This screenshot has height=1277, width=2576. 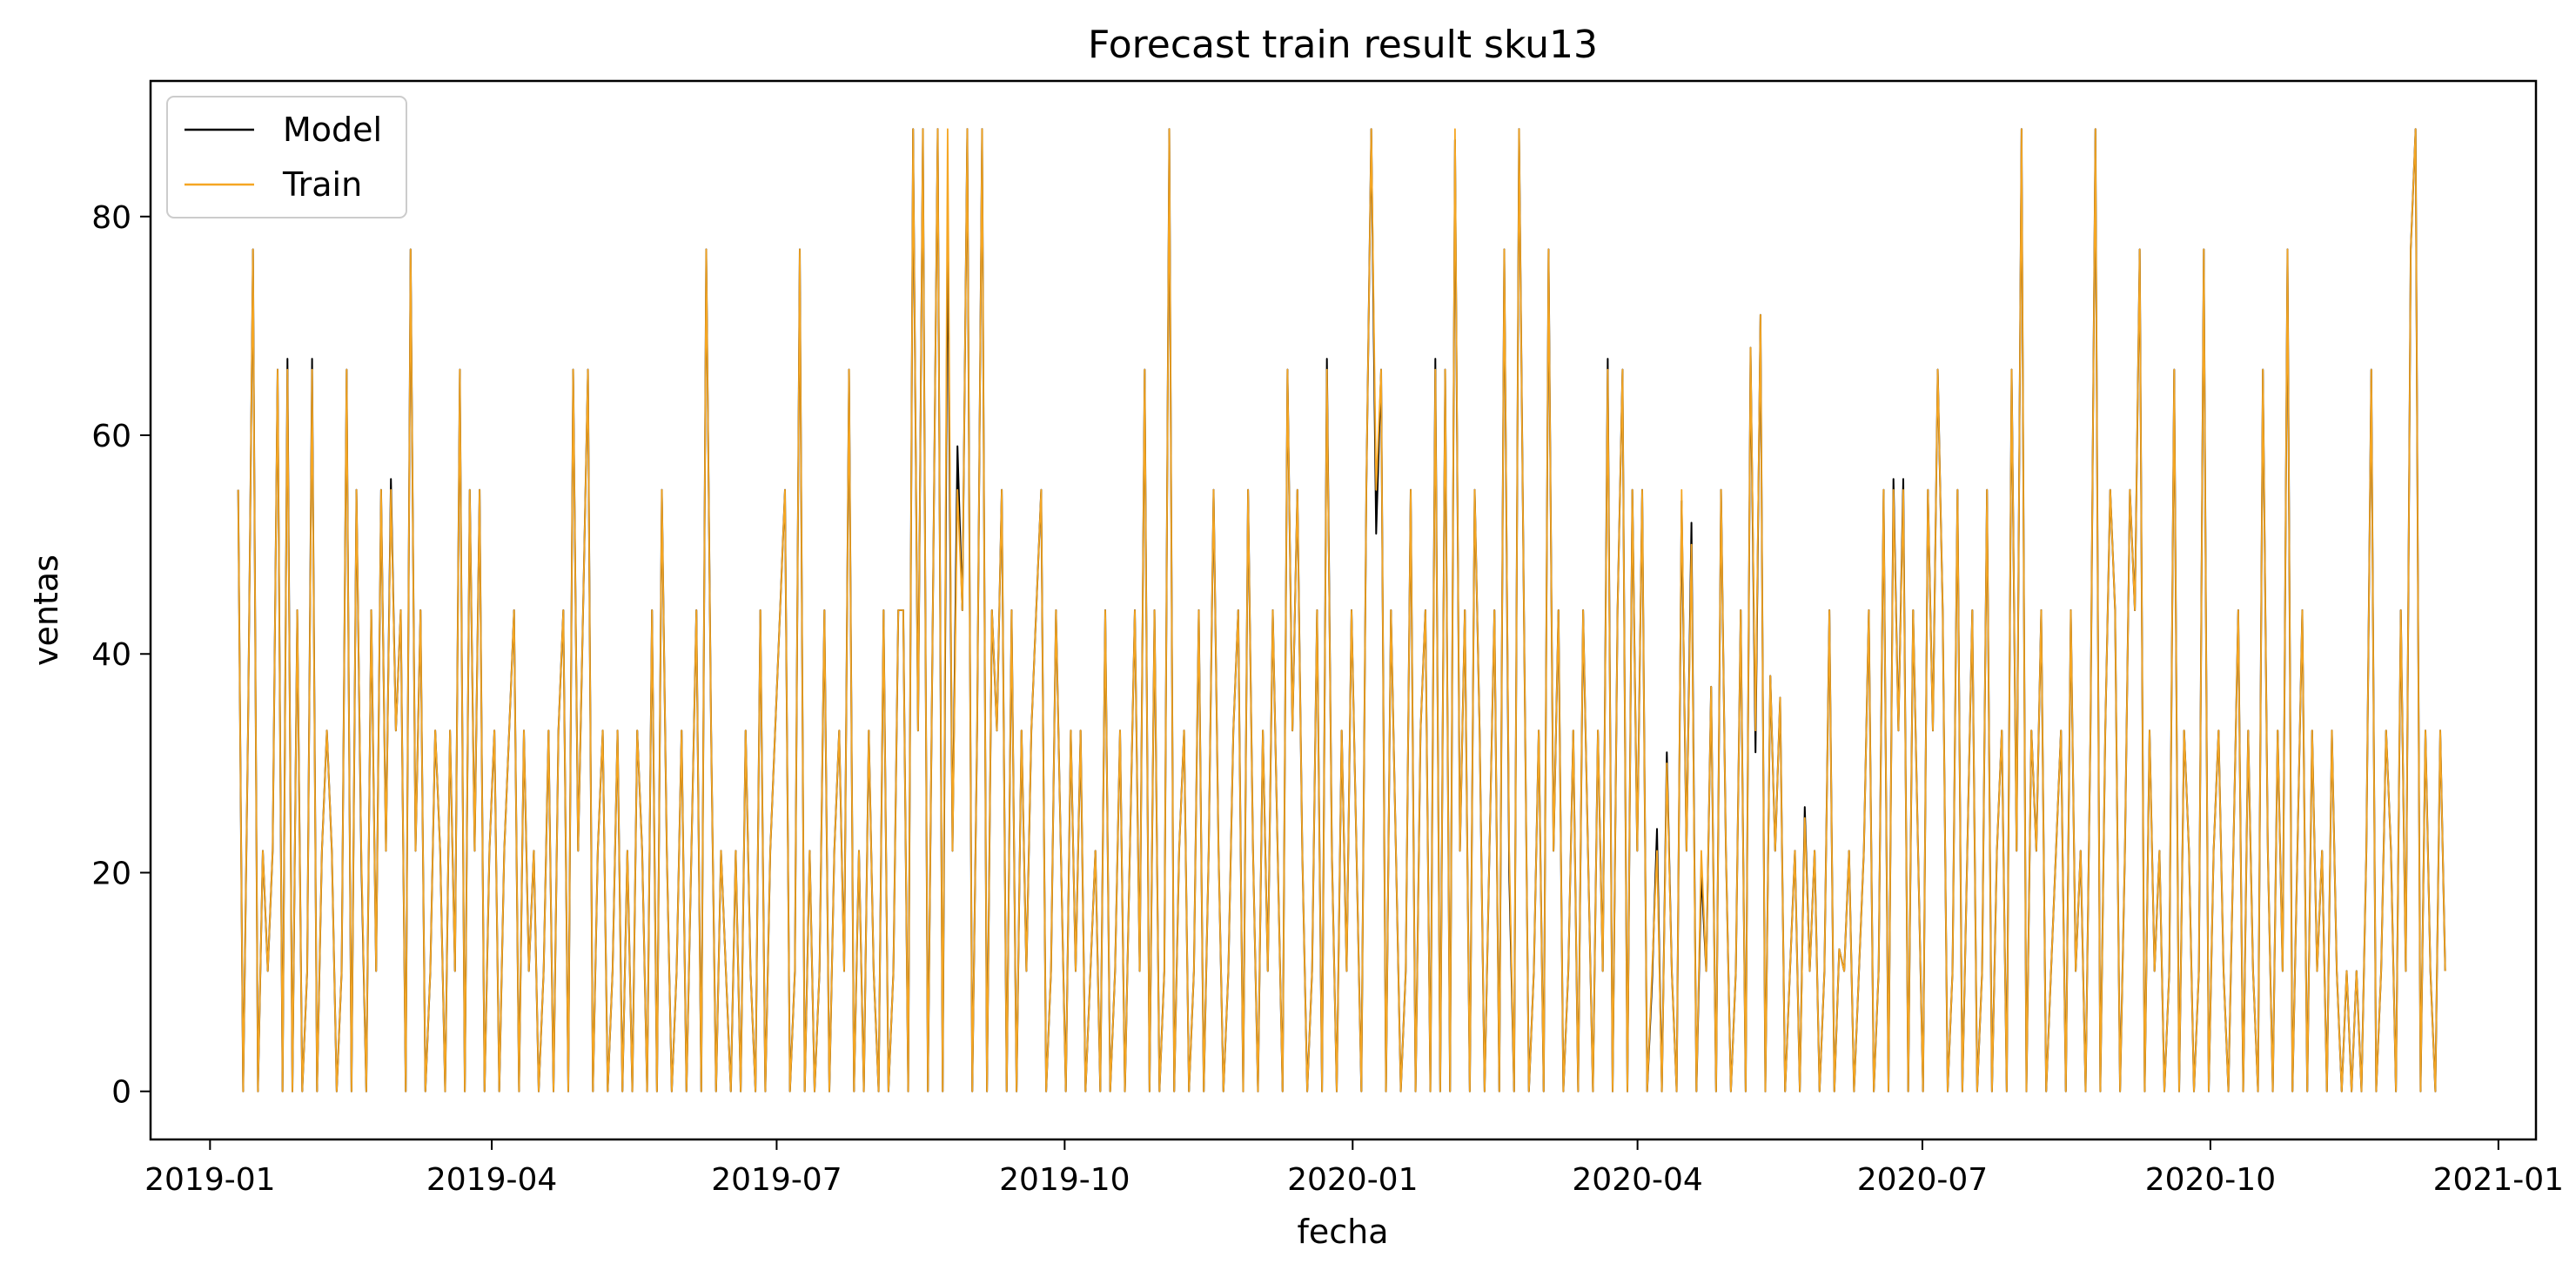 What do you see at coordinates (210, 1180) in the screenshot?
I see `x-tick-label: 2019-01` at bounding box center [210, 1180].